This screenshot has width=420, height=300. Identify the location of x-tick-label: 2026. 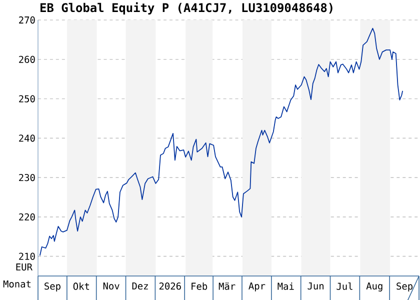
(170, 286).